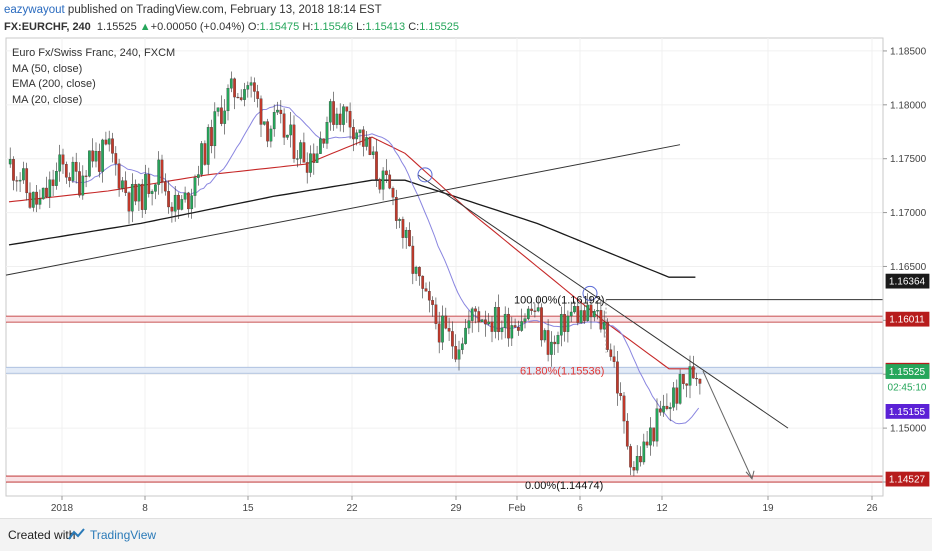 Image resolution: width=932 pixels, height=551 pixels. Describe the element at coordinates (62, 508) in the screenshot. I see `time-tick-label: 2018` at that location.